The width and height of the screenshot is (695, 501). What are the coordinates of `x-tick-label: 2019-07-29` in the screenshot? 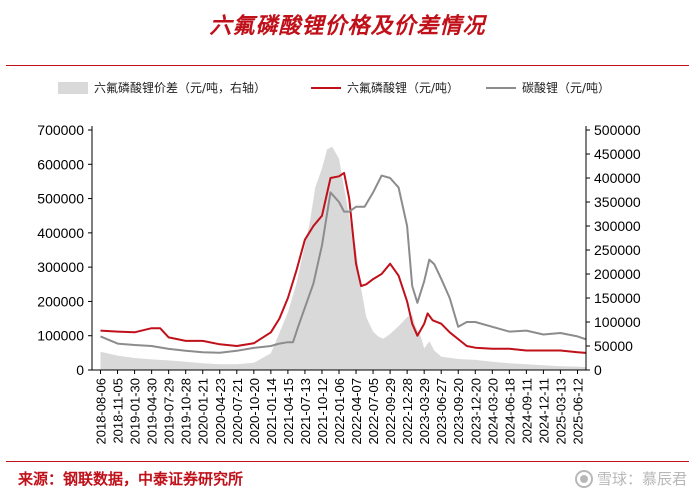 It's located at (169, 411).